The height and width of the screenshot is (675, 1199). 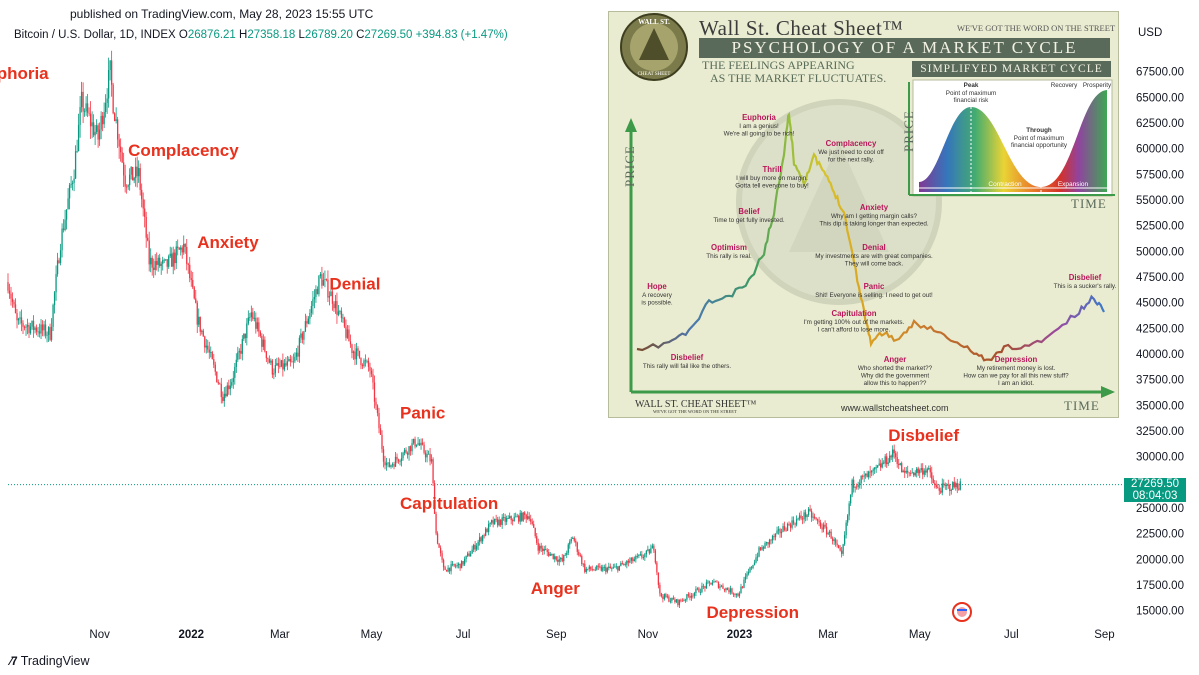 What do you see at coordinates (962, 612) in the screenshot?
I see `earnings-flag-icon` at bounding box center [962, 612].